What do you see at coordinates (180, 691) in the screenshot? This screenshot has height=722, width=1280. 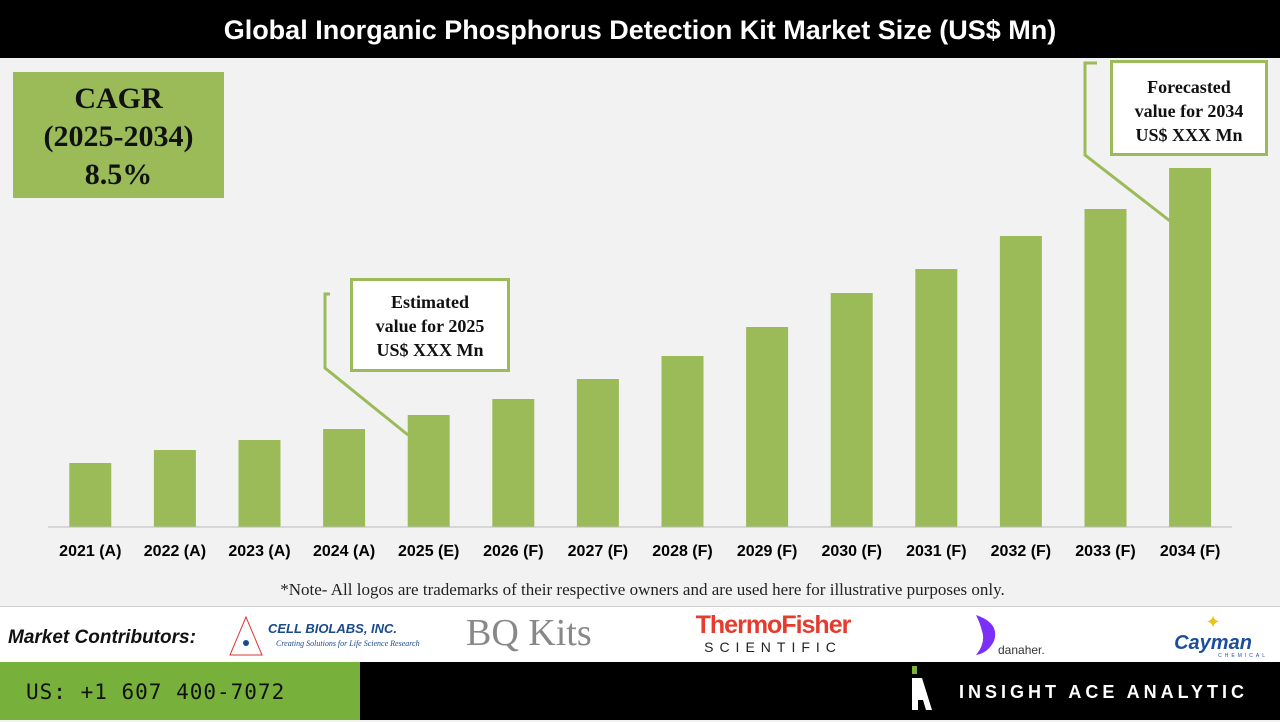 I see `phone-number: US: +1 607 400-7072` at bounding box center [180, 691].